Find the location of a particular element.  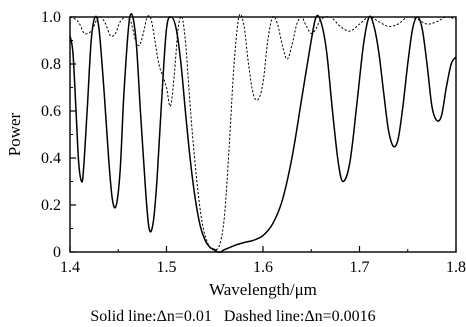

y-tick-label: 0.2 is located at coordinates (51, 205).